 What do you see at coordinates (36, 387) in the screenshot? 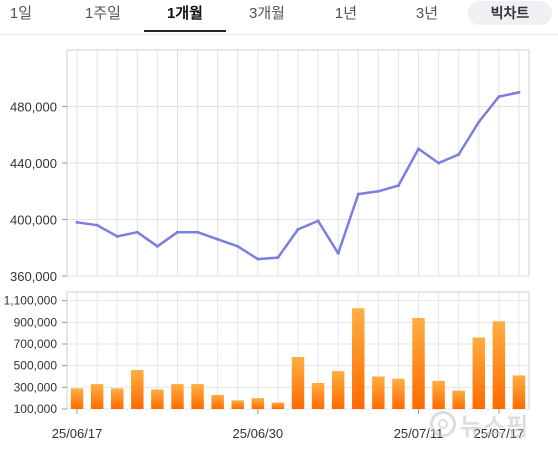
I see `volume-tick-label: 300,000` at bounding box center [36, 387].